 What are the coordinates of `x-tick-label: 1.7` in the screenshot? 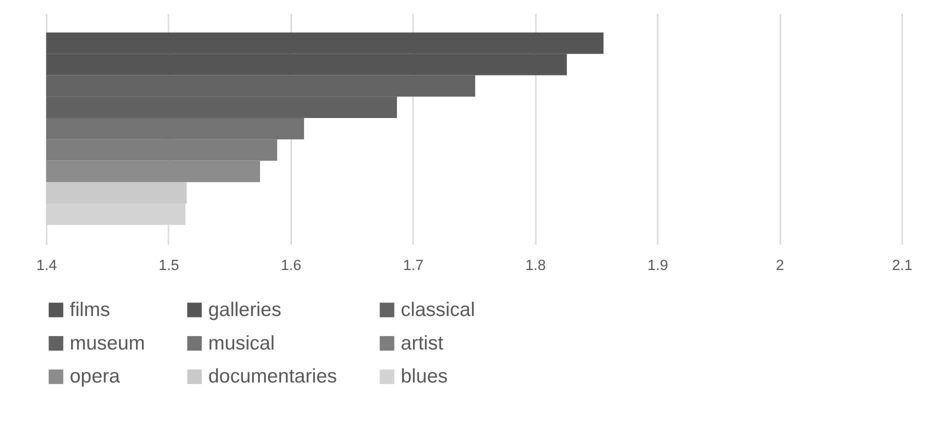 It's located at (413, 266).